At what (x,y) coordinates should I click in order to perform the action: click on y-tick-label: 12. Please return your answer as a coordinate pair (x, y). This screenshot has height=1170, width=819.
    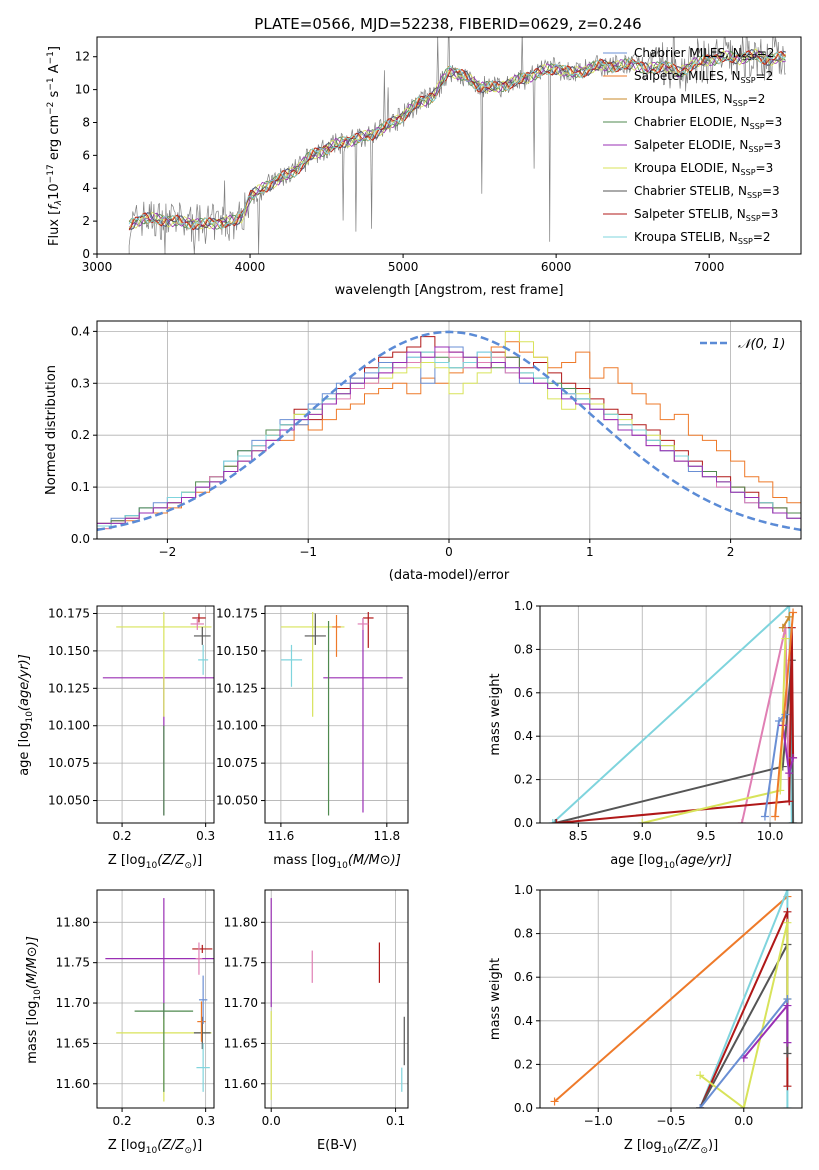
    Looking at the image, I should click on (82, 57).